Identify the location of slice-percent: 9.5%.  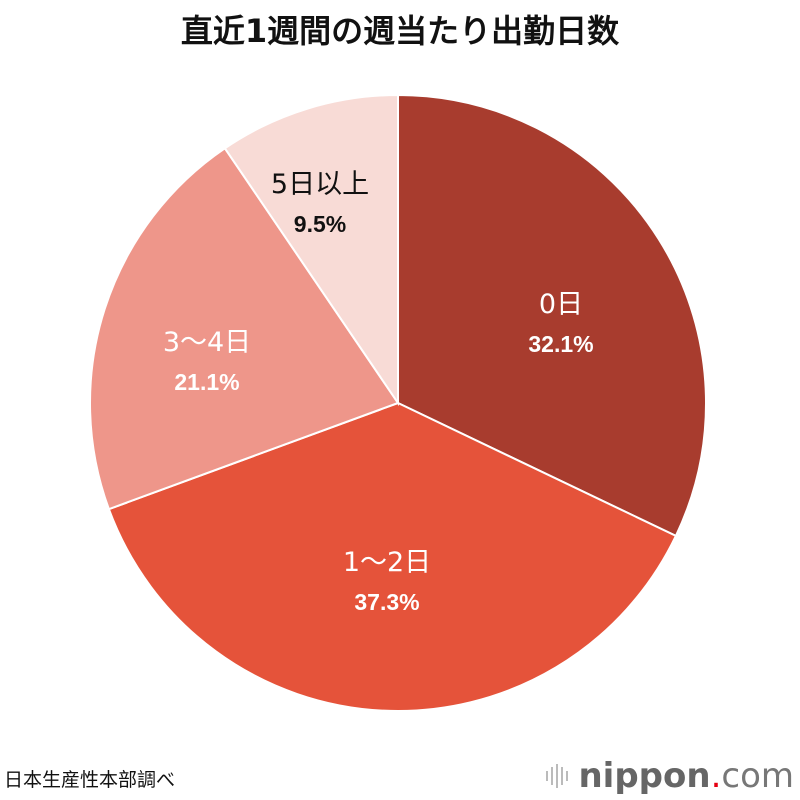
(320, 224).